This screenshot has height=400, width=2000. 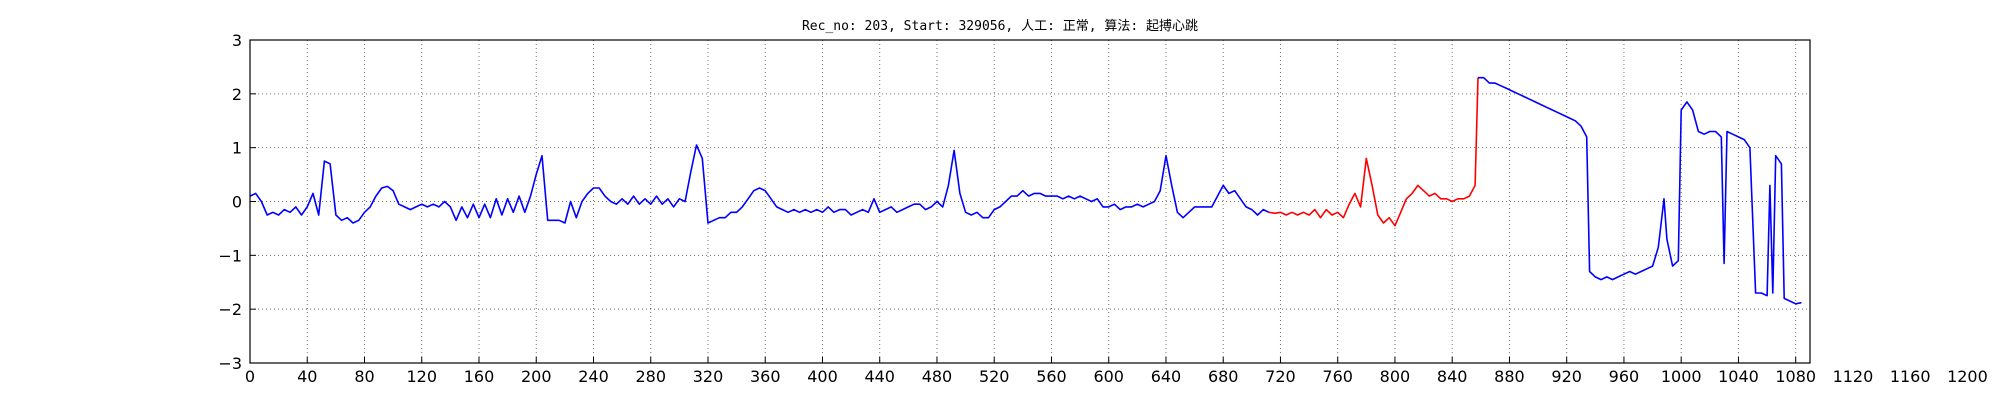 I want to click on x-tick-label: 920, so click(x=1566, y=376).